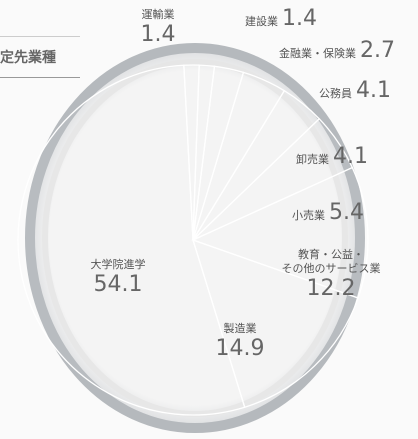 The image size is (418, 439). I want to click on value-label: 2.7, so click(377, 50).